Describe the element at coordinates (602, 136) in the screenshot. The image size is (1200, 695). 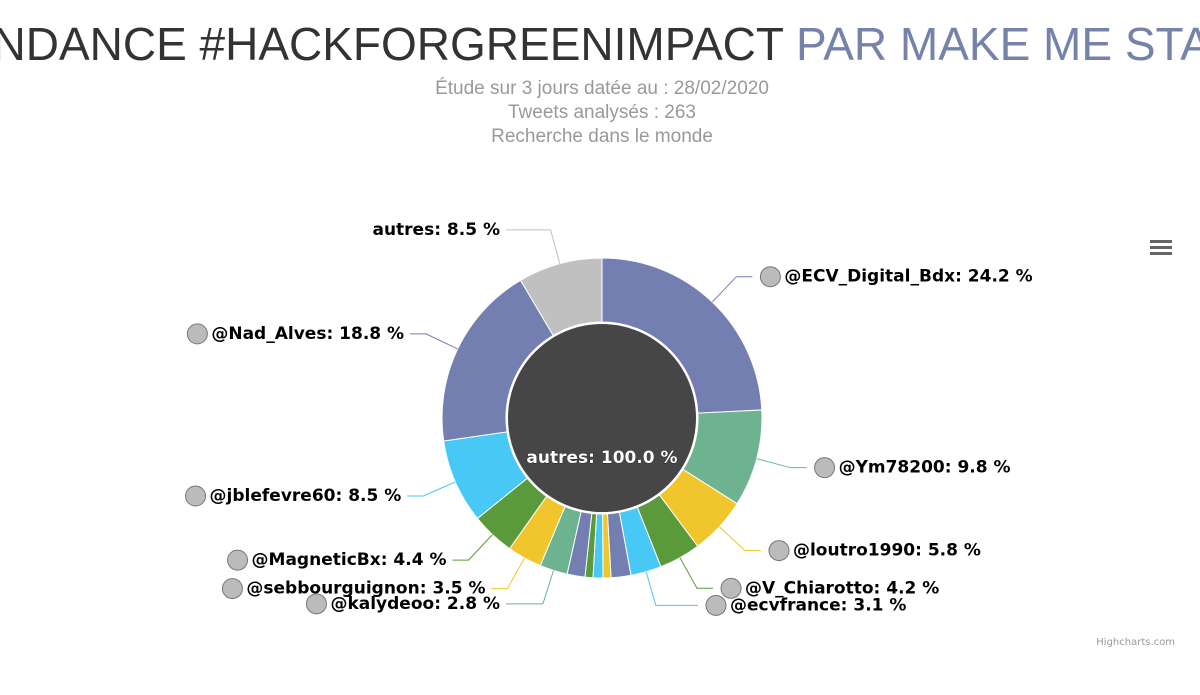
I see `subtitle-line: Recherche dans le monde` at that location.